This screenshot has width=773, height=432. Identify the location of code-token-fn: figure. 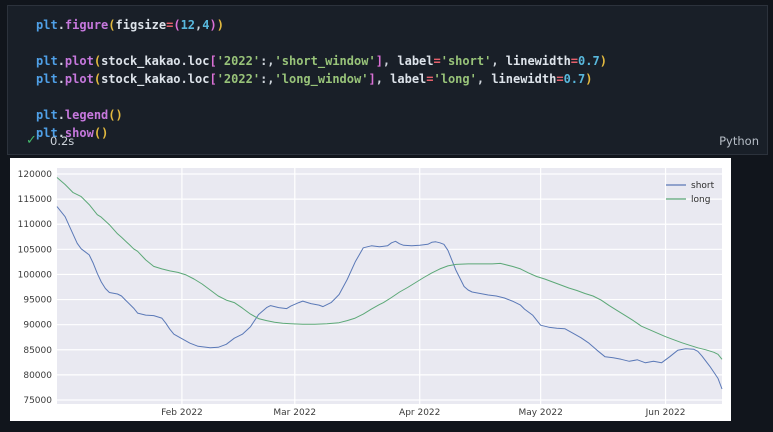
(86, 25).